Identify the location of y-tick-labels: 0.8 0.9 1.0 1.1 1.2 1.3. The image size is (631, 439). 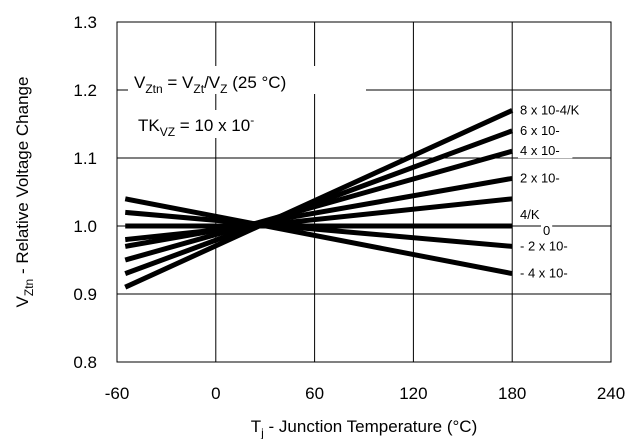
(85, 192).